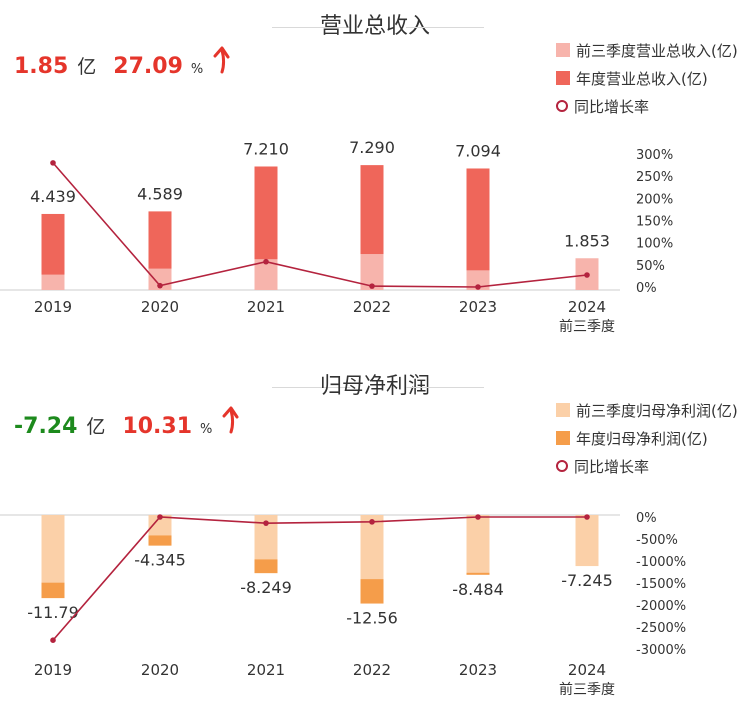  What do you see at coordinates (642, 438) in the screenshot?
I see `legend-label: 年度归母净利润(亿)` at bounding box center [642, 438].